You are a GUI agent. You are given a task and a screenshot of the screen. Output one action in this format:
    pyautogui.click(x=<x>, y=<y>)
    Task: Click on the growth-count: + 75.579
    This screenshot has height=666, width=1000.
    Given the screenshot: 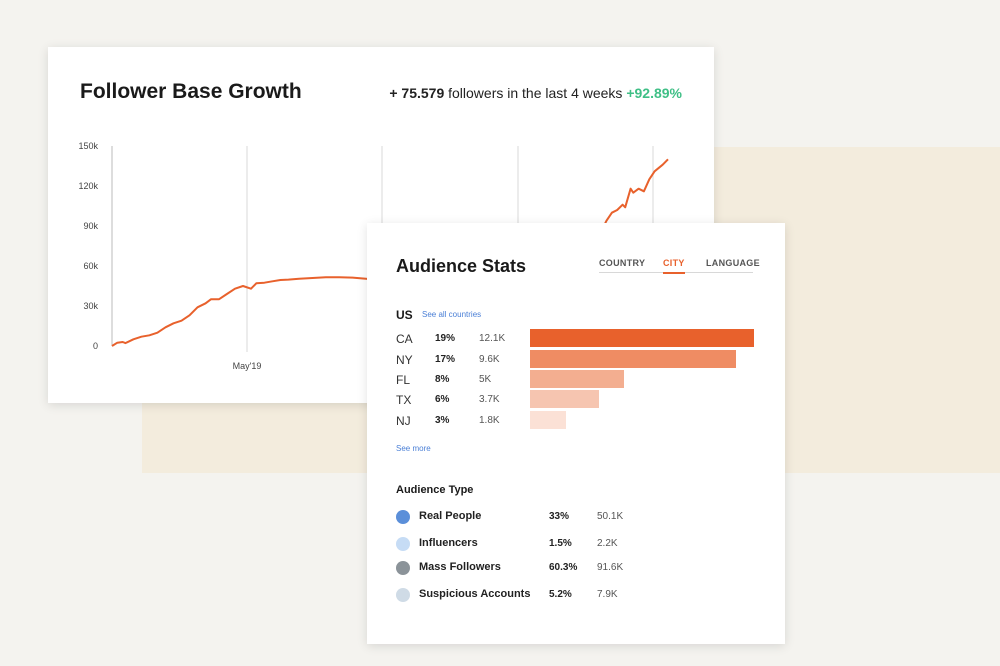 What is the action you would take?
    pyautogui.click(x=417, y=93)
    